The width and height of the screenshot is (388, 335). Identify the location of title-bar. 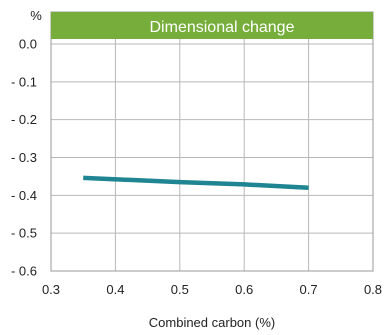
(212, 25).